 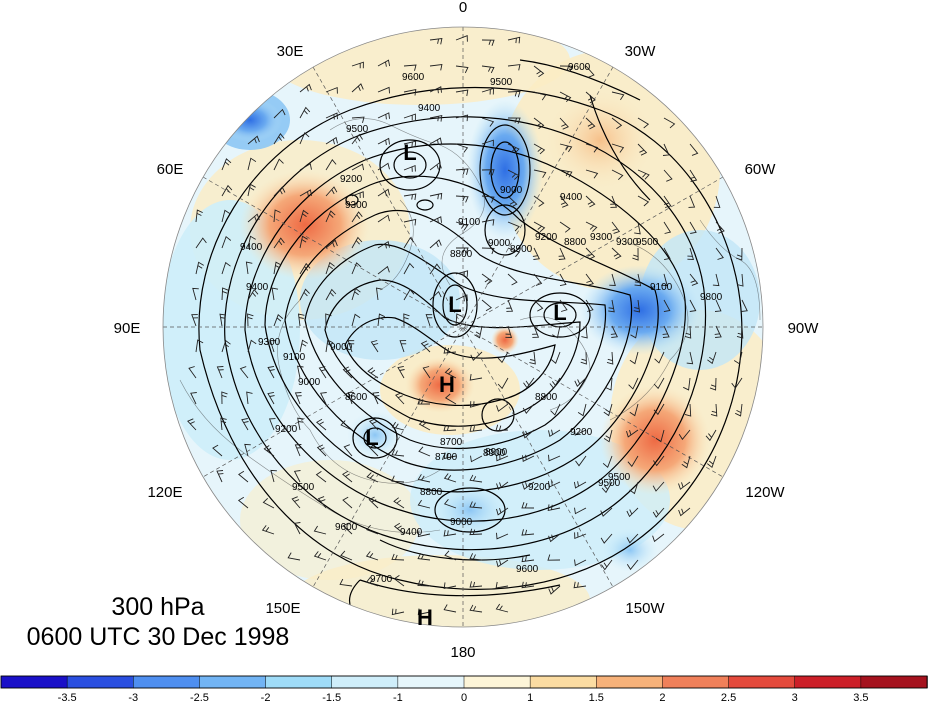 I want to click on contour-label: 9600, so click(x=413, y=77).